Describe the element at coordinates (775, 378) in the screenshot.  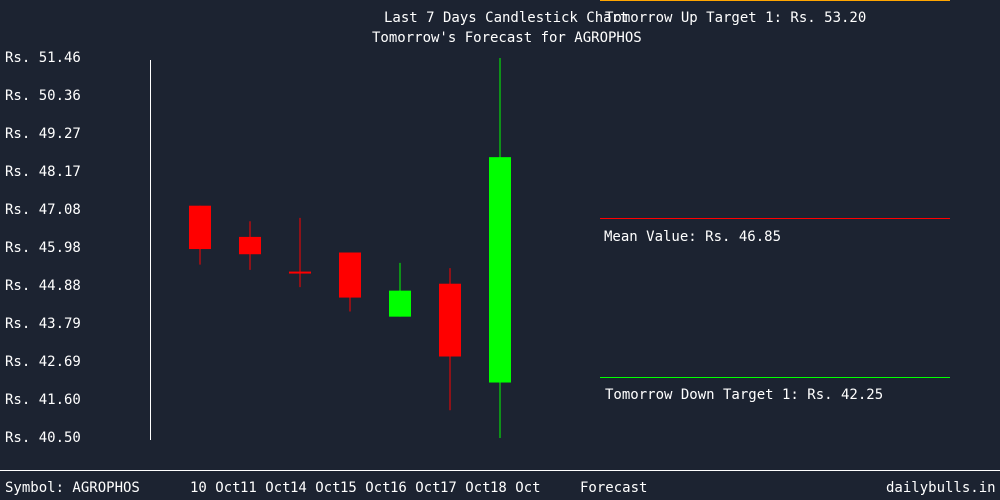
I see `down-target-line` at that location.